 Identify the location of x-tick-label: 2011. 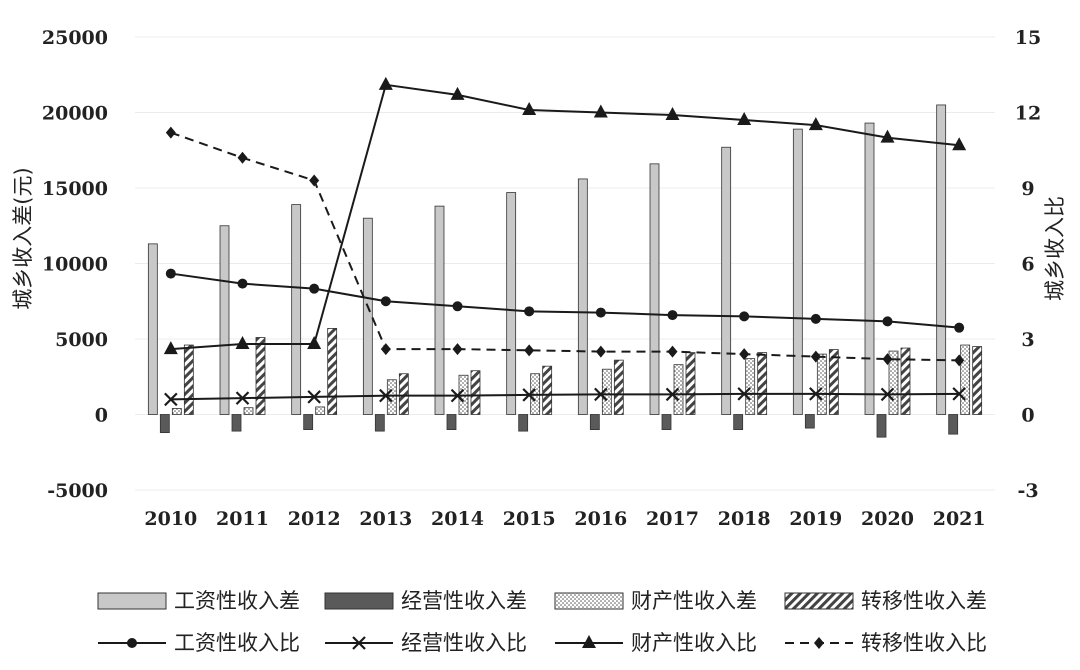
(242, 519).